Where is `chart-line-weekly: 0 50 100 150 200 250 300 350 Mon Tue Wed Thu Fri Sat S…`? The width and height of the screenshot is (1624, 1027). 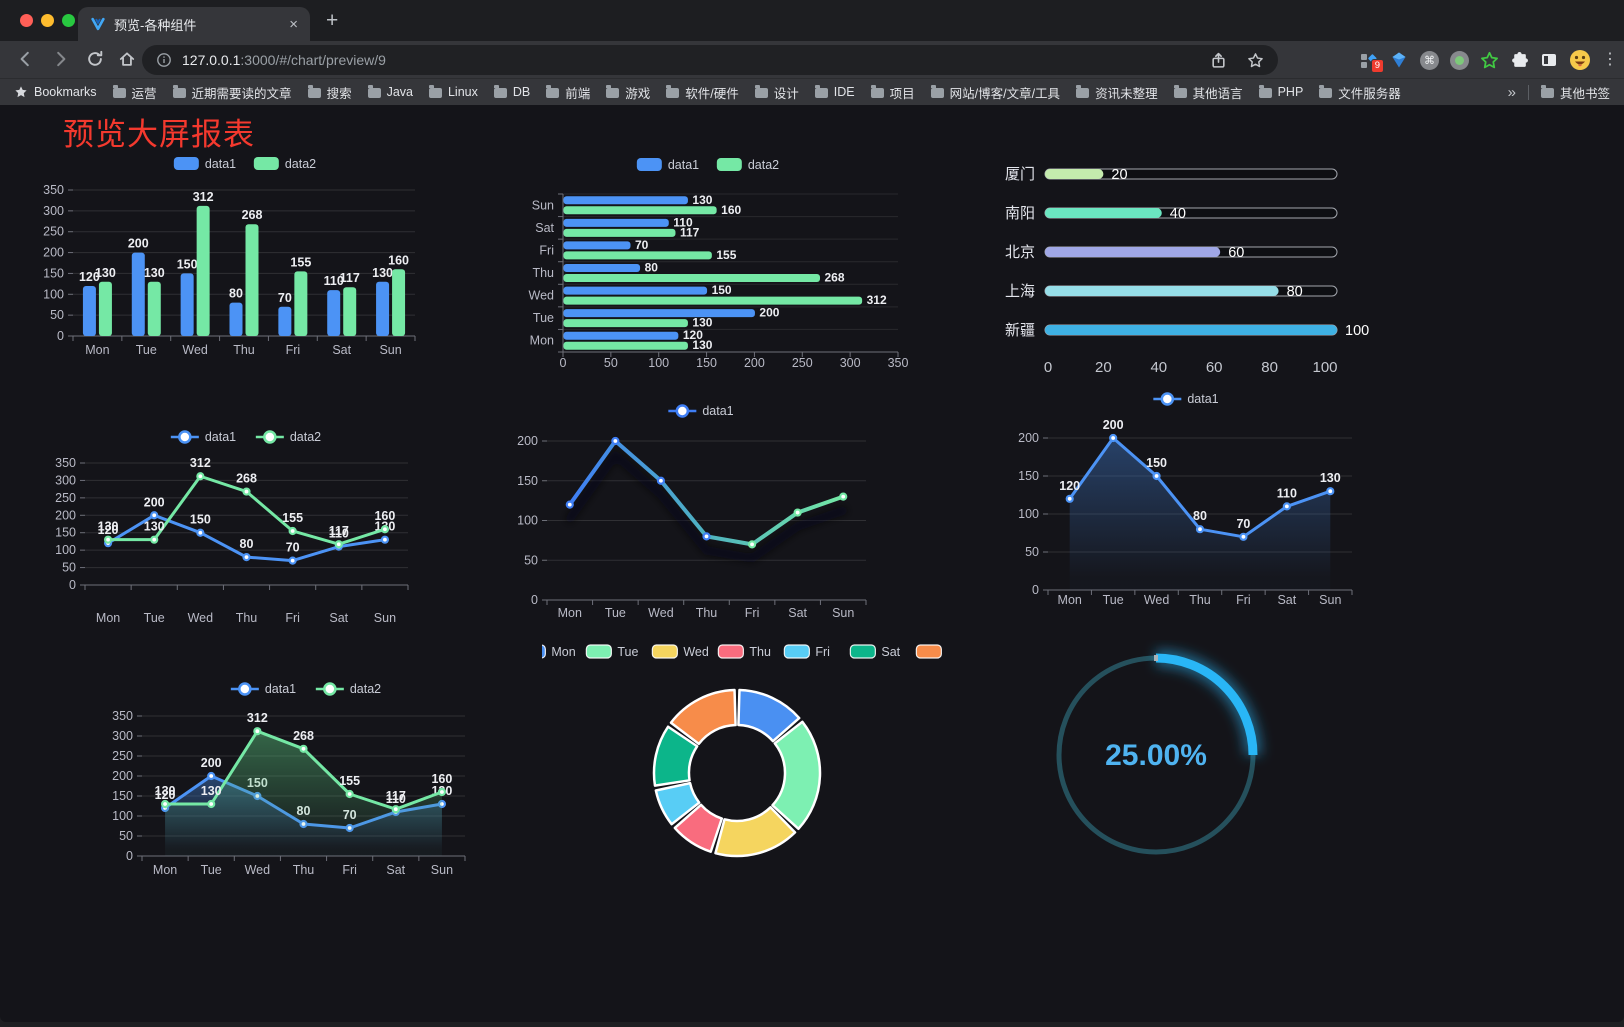
chart-line-weekly: 0 50 100 150 200 250 300 350 Mon Tue Wed Thu Fri Sat S… is located at coordinates (246, 530).